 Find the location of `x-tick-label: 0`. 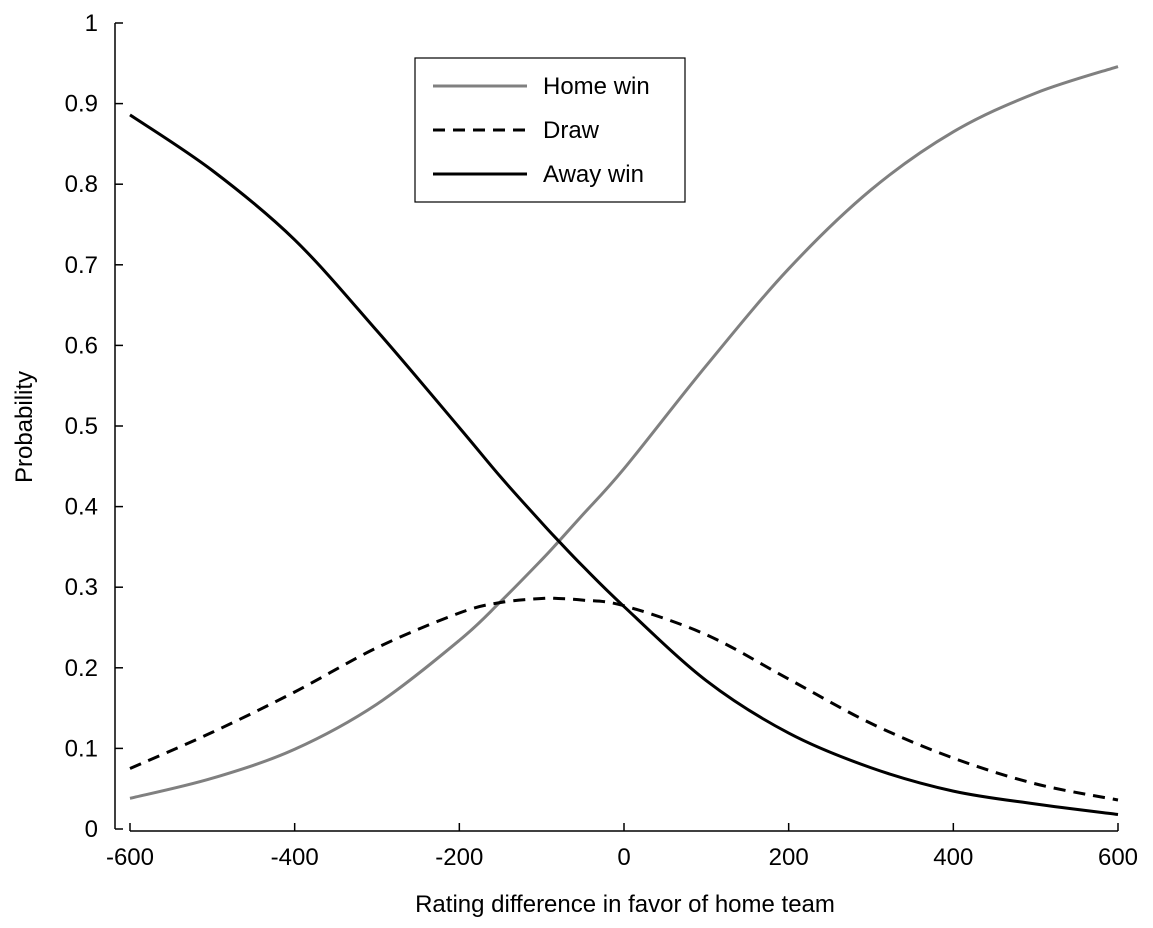

x-tick-label: 0 is located at coordinates (623, 857).